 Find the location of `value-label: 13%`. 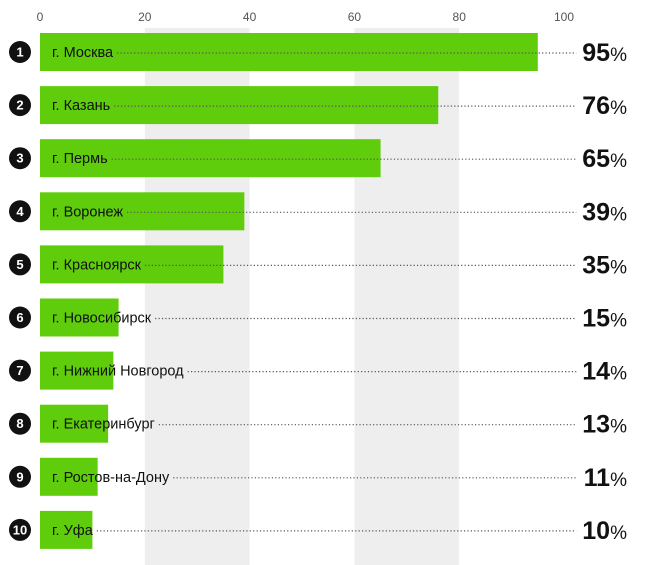

value-label: 13% is located at coordinates (604, 425).